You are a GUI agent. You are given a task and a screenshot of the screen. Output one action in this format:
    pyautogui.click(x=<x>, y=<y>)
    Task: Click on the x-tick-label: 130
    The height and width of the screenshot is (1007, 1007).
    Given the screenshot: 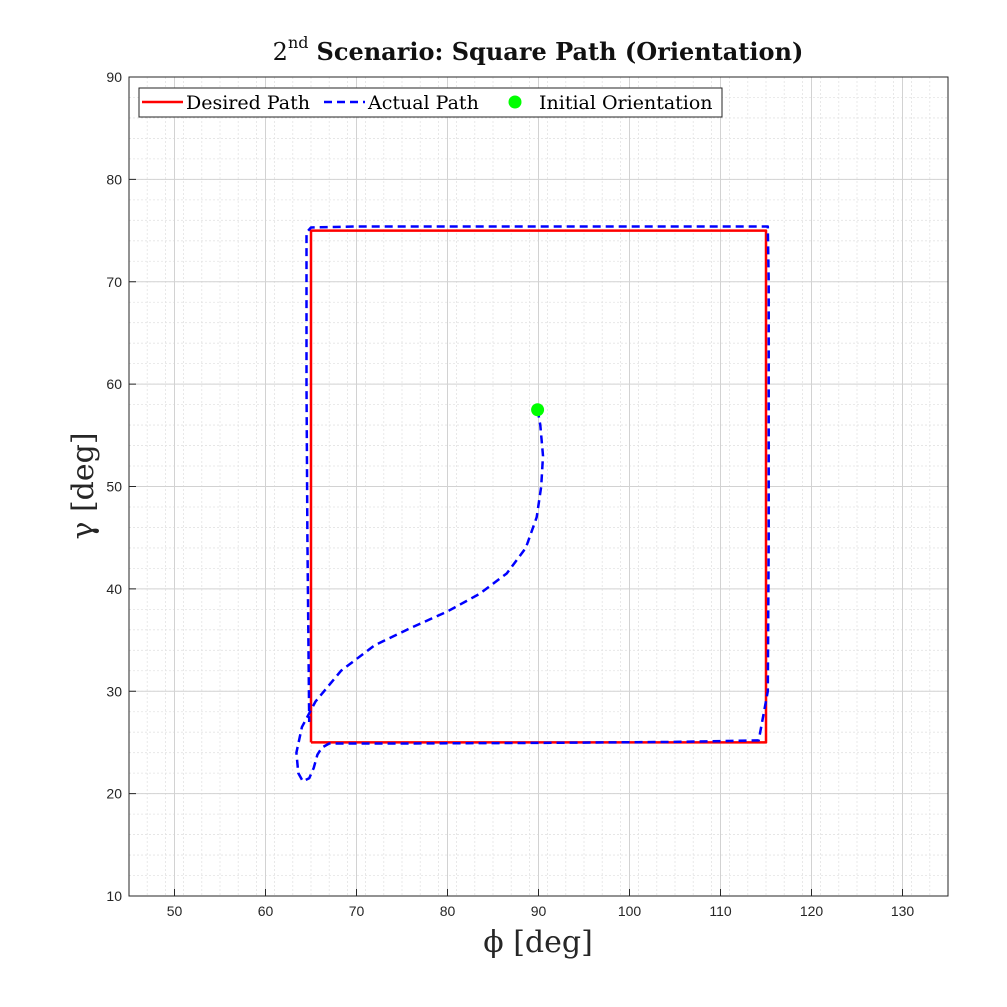 What is the action you would take?
    pyautogui.click(x=903, y=911)
    